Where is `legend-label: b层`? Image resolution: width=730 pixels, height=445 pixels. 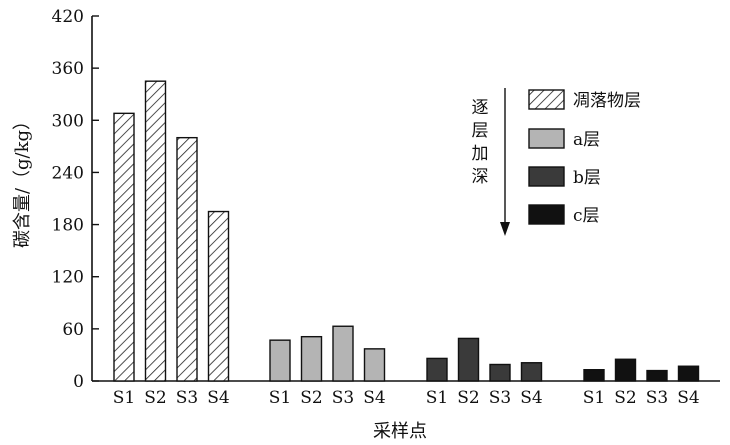
legend-label: b层 is located at coordinates (587, 178).